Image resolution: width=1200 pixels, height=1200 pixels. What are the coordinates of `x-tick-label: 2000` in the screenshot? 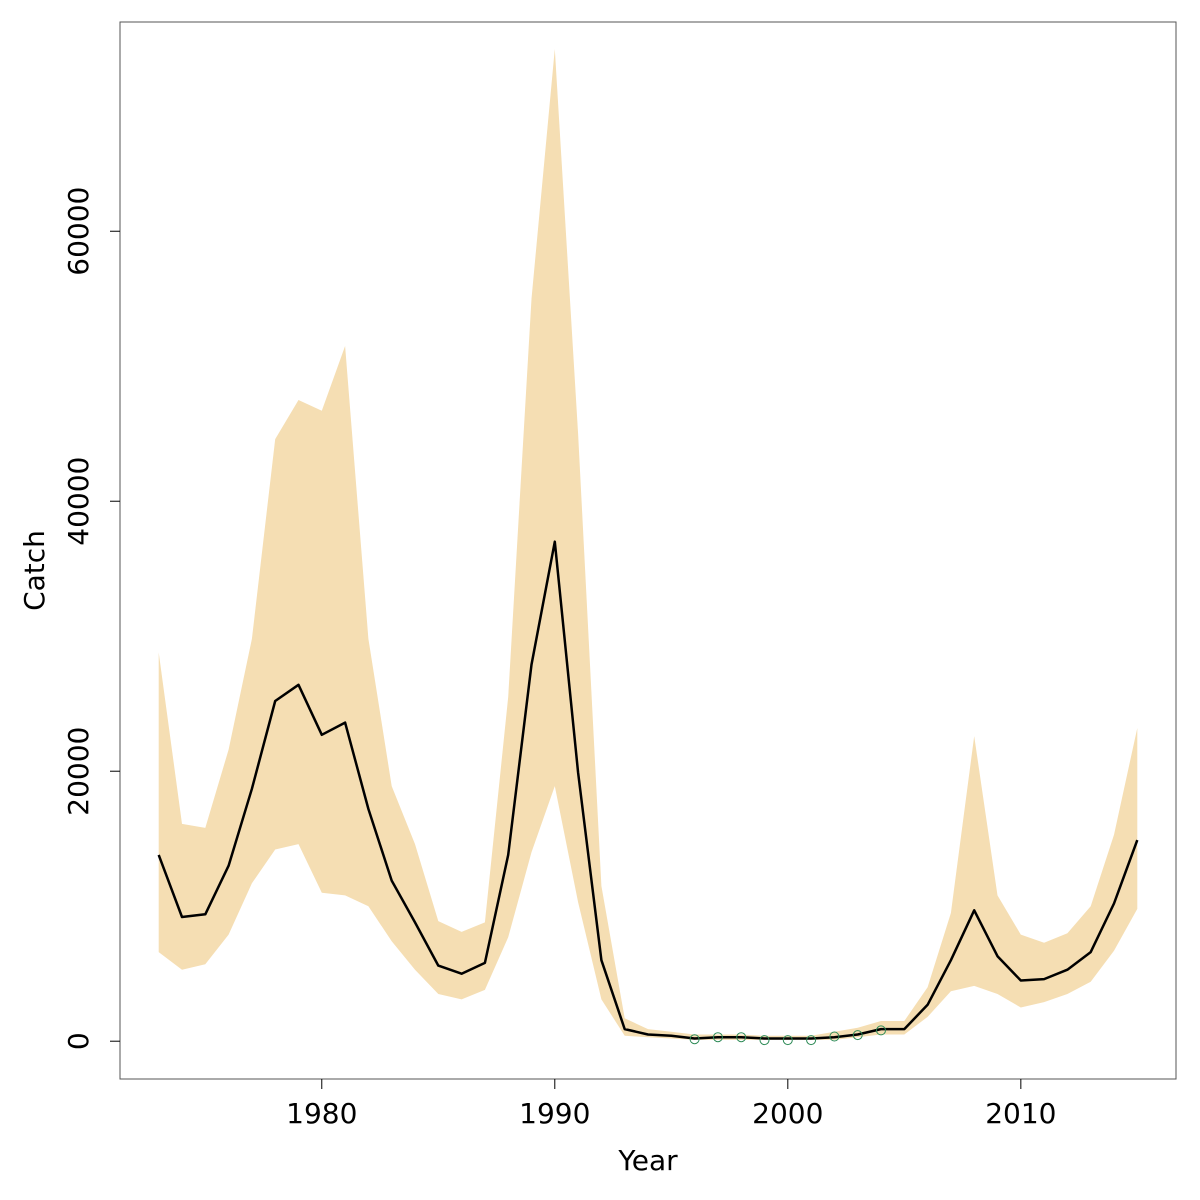 It's located at (787, 1113).